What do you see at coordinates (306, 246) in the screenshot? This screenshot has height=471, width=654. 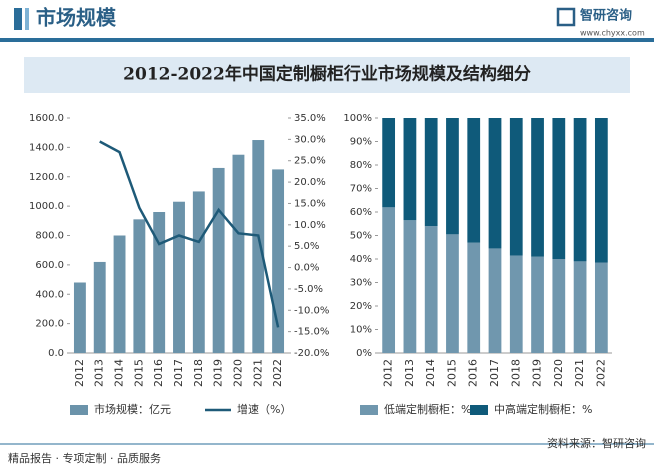 I see `y2-tick-label: 5.0%` at bounding box center [306, 246].